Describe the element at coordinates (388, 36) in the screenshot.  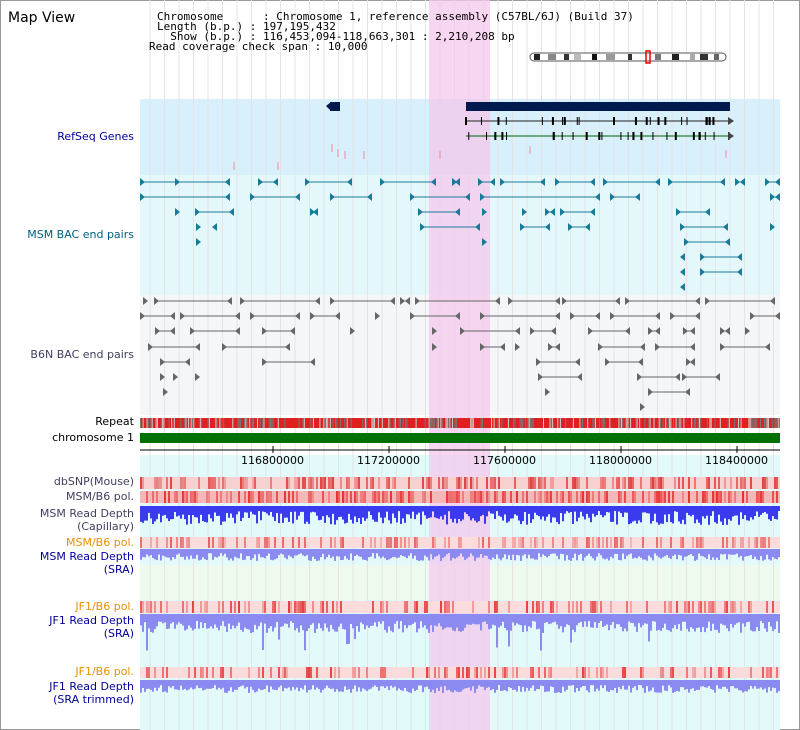
I see `show-value: 116,453,094-118,663,301 : 2,210,208 bp` at that location.